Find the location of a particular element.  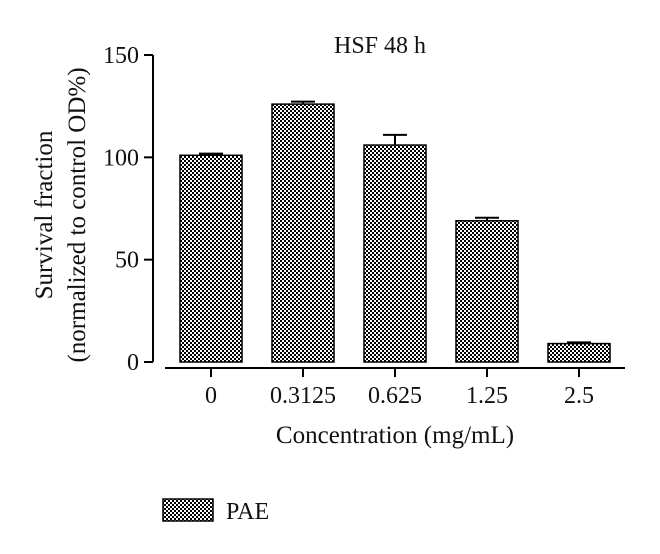

y-tick-label: 50 is located at coordinates (127, 261).